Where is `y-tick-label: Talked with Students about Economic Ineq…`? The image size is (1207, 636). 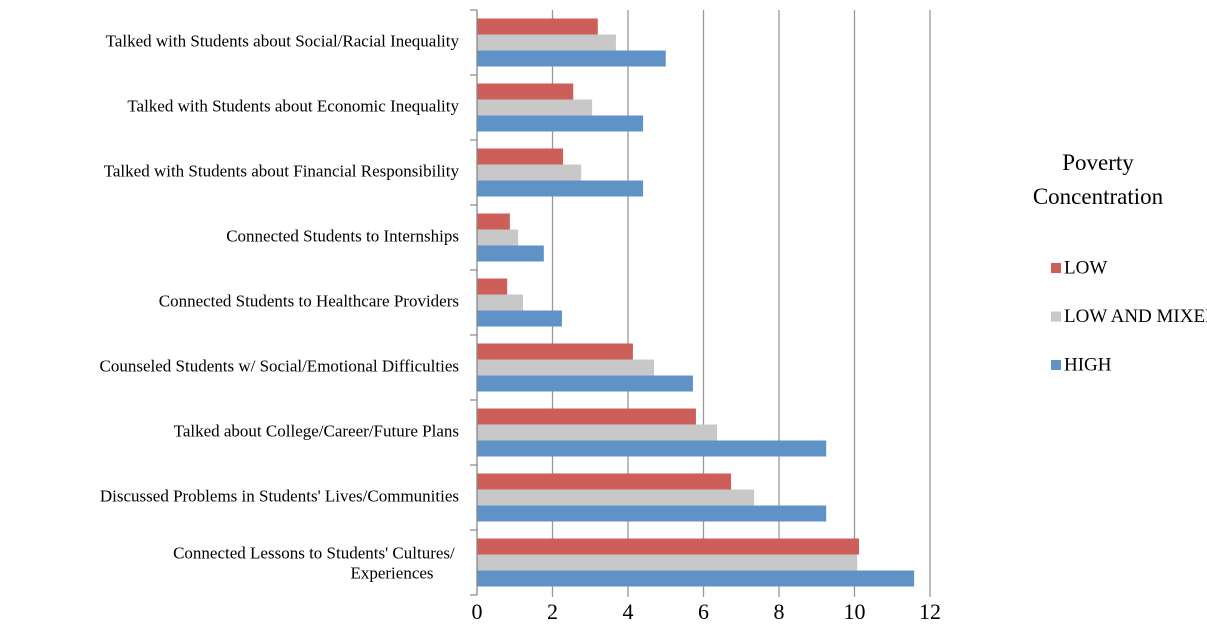
y-tick-label: Talked with Students about Economic Ineq… is located at coordinates (293, 105).